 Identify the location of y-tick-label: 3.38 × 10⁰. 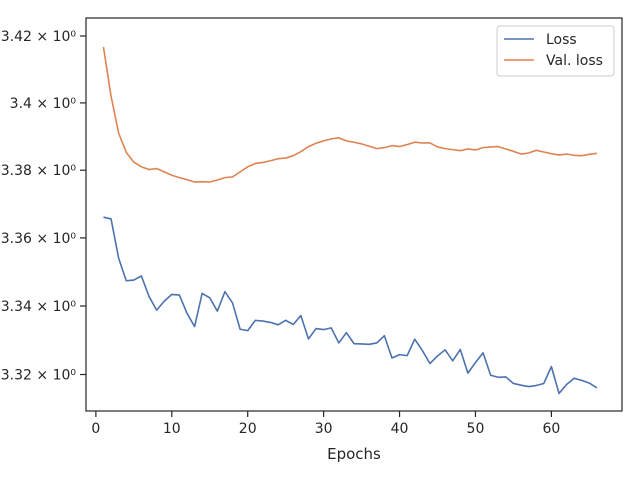
(39, 171).